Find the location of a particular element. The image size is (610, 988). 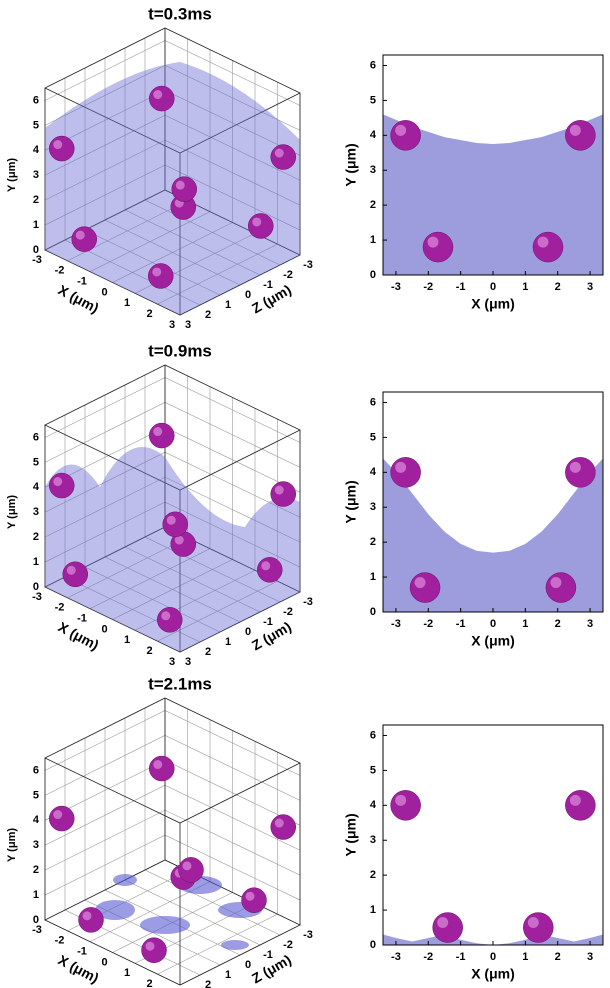

plot-frame is located at coordinates (493, 835).